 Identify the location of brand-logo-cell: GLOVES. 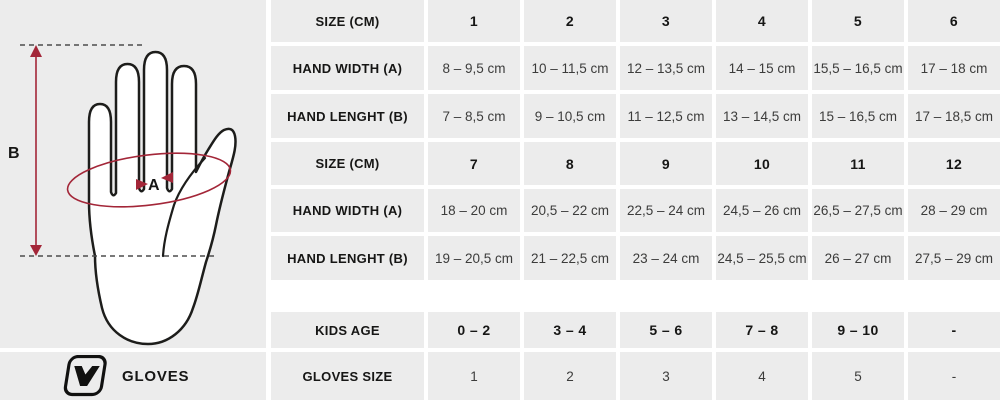
(133, 376).